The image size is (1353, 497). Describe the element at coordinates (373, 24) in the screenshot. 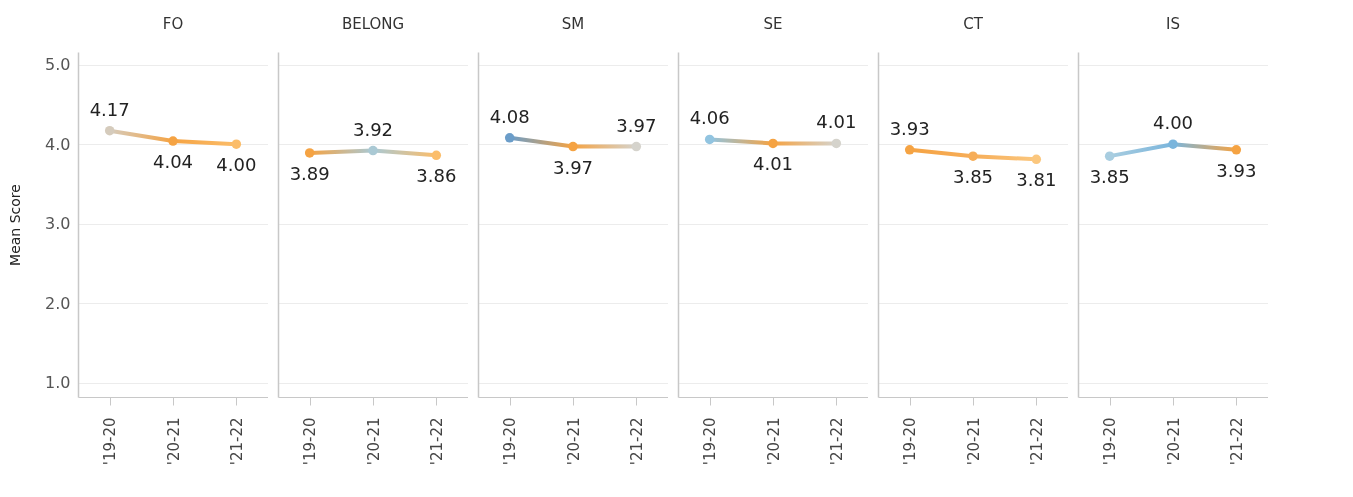

I see `chart-title: BELONG` at that location.